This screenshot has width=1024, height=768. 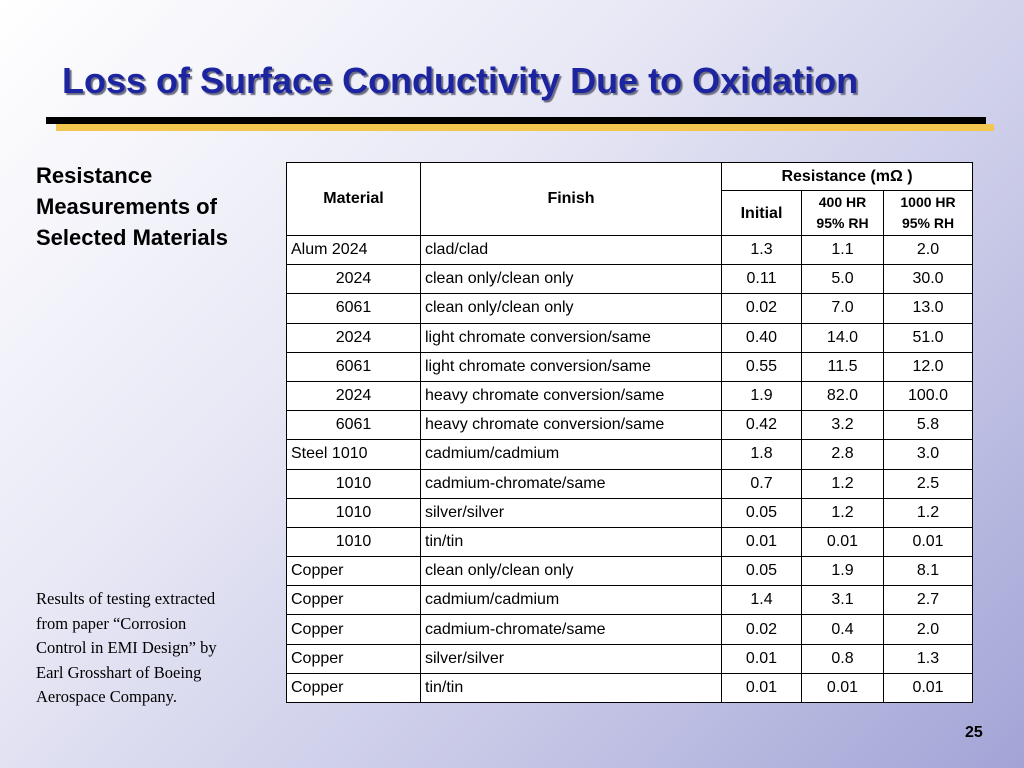 What do you see at coordinates (630, 629) in the screenshot?
I see `table-row: Copper cadmium-chromate/same 0.02 0.4 2.0` at bounding box center [630, 629].